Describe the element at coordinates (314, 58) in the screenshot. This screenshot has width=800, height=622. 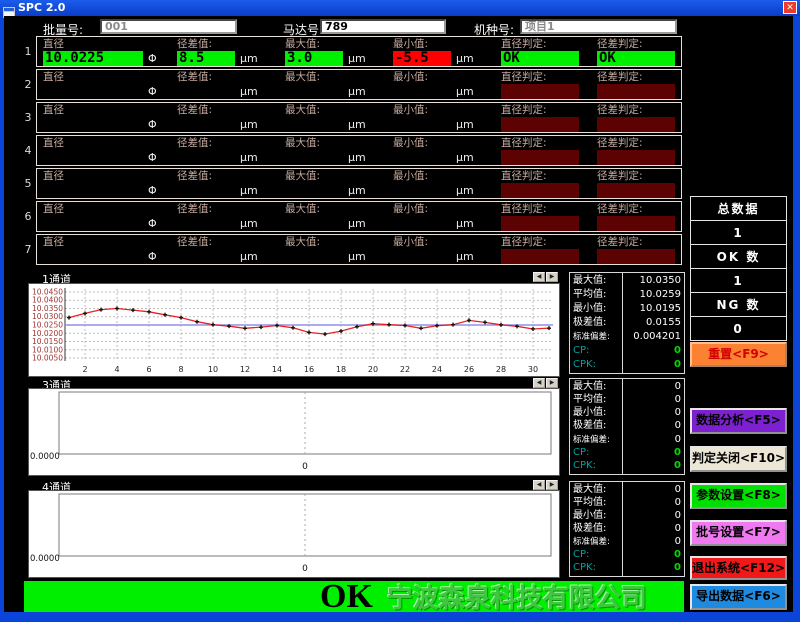
I see `value-box-max: 3.0` at that location.